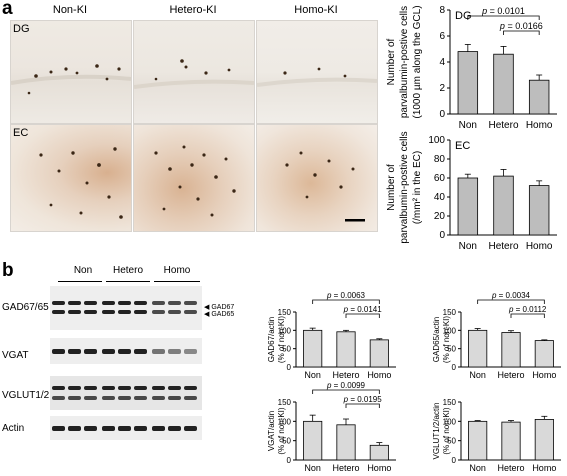 Image resolution: width=567 pixels, height=476 pixels. What do you see at coordinates (511, 295) in the screenshot?
I see `p-value-label: p = 0.0034` at bounding box center [511, 295].